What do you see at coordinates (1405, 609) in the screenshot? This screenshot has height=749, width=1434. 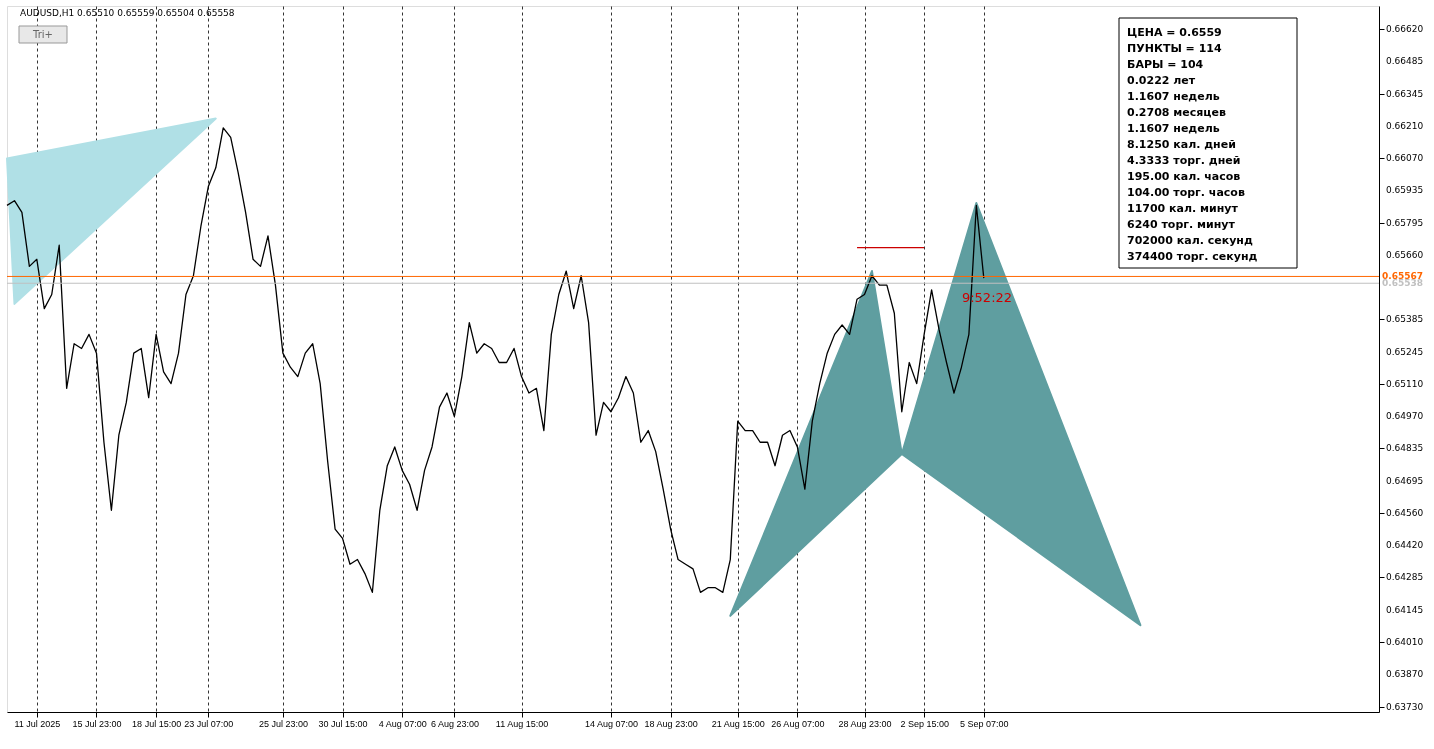 I see `y-tick-label: 0.64145` at bounding box center [1405, 609].